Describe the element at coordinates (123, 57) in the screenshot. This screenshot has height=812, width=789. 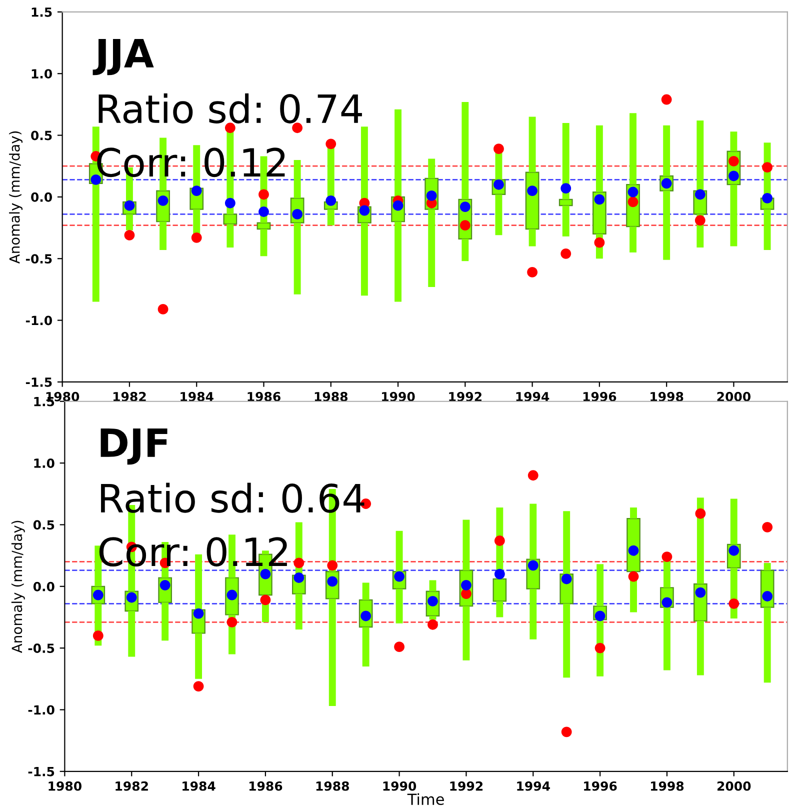
I see `text: JJA` at that location.